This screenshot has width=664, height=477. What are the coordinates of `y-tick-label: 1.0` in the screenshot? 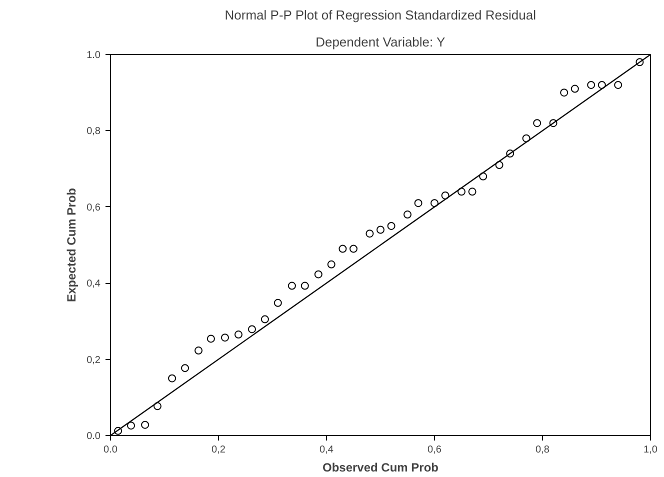 It's located at (93, 55).